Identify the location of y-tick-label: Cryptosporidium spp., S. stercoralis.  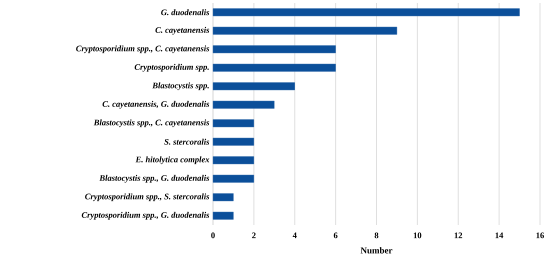
(147, 197).